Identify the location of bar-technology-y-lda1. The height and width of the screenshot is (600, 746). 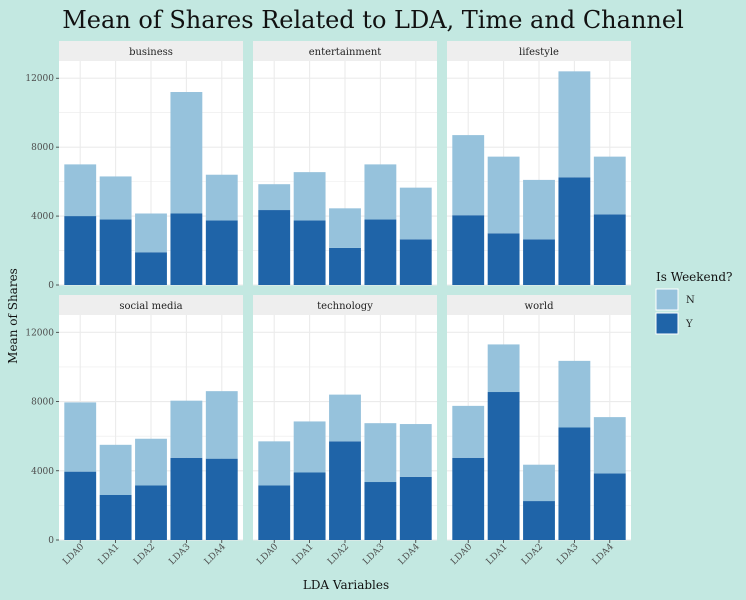
(309, 506).